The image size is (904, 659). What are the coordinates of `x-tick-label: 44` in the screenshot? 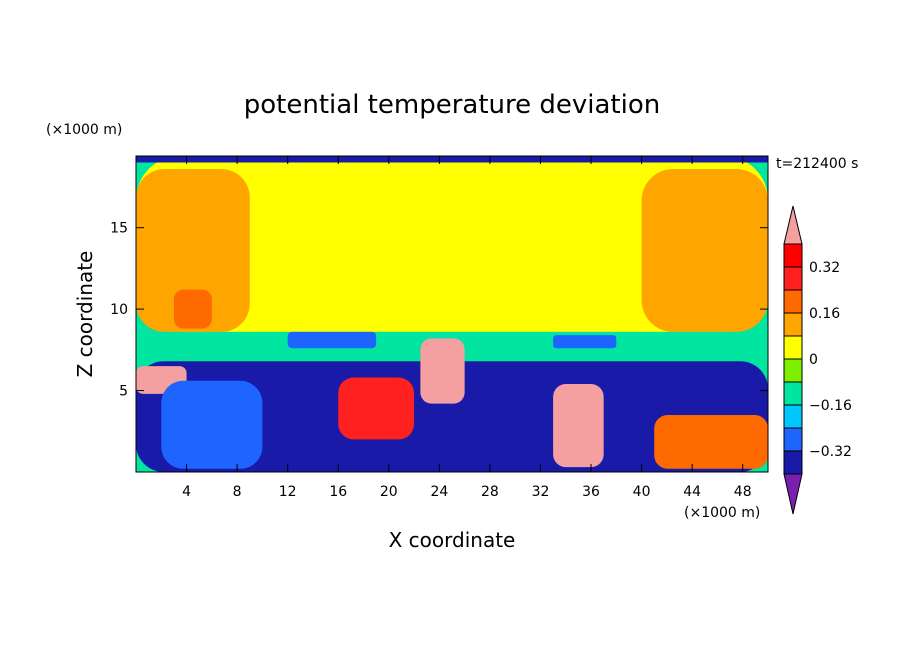 It's located at (692, 492).